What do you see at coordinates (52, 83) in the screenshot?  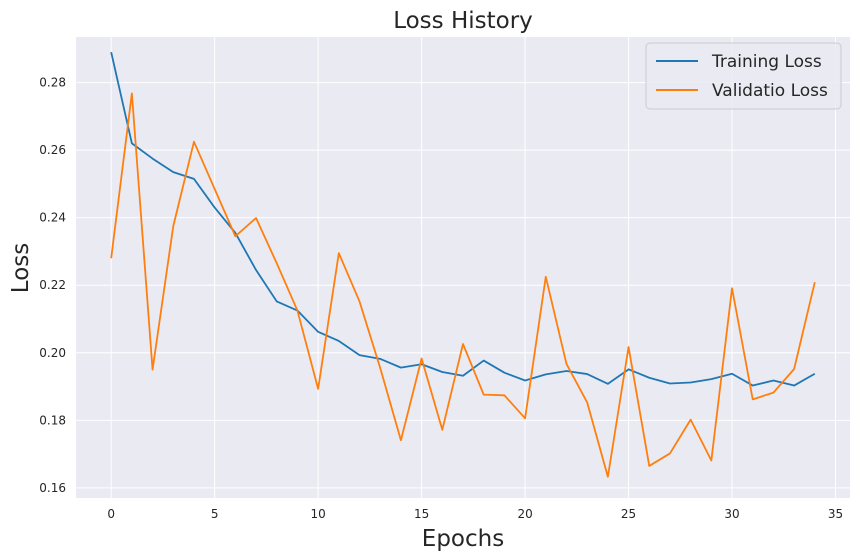 I see `y-tick-label: 0.28` at bounding box center [52, 83].